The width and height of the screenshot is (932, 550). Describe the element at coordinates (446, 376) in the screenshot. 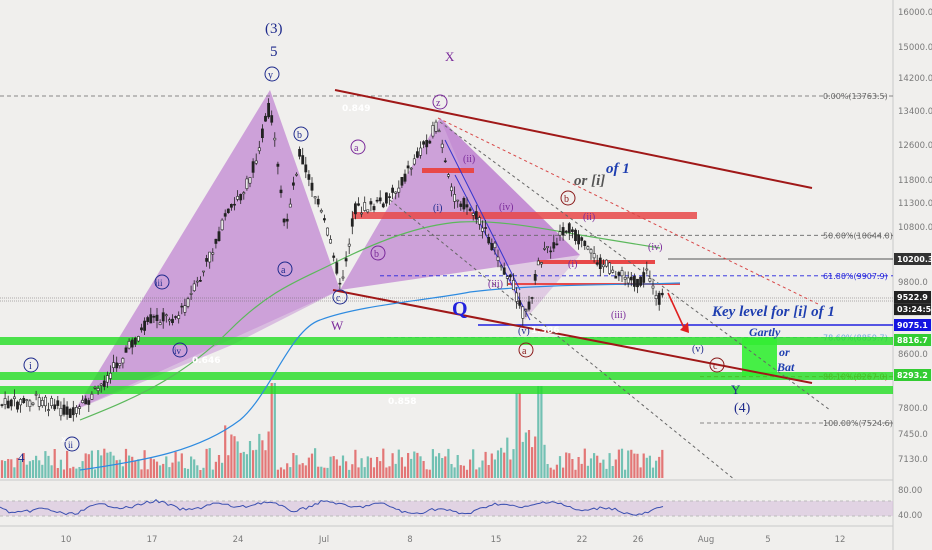

I see `green-zone-middle` at that location.